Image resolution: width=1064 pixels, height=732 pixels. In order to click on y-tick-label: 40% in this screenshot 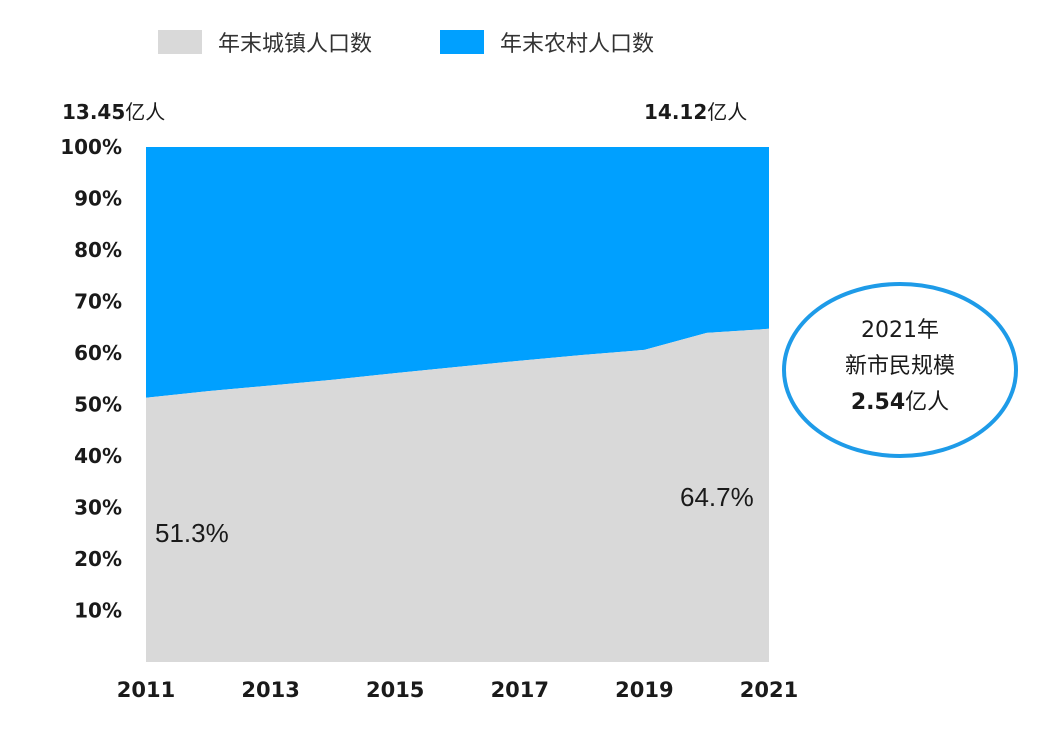, I will do `click(98, 456)`.